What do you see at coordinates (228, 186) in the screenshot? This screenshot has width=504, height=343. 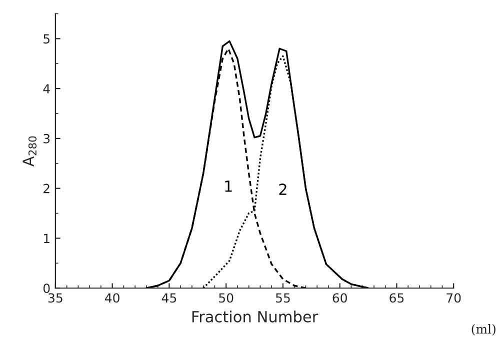 I see `series-label: 1` at bounding box center [228, 186].